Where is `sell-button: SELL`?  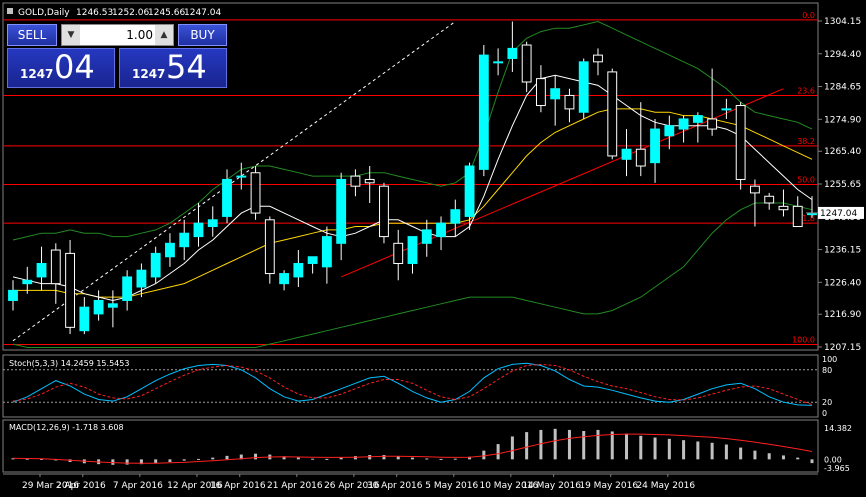 sell-button: SELL is located at coordinates (32, 35).